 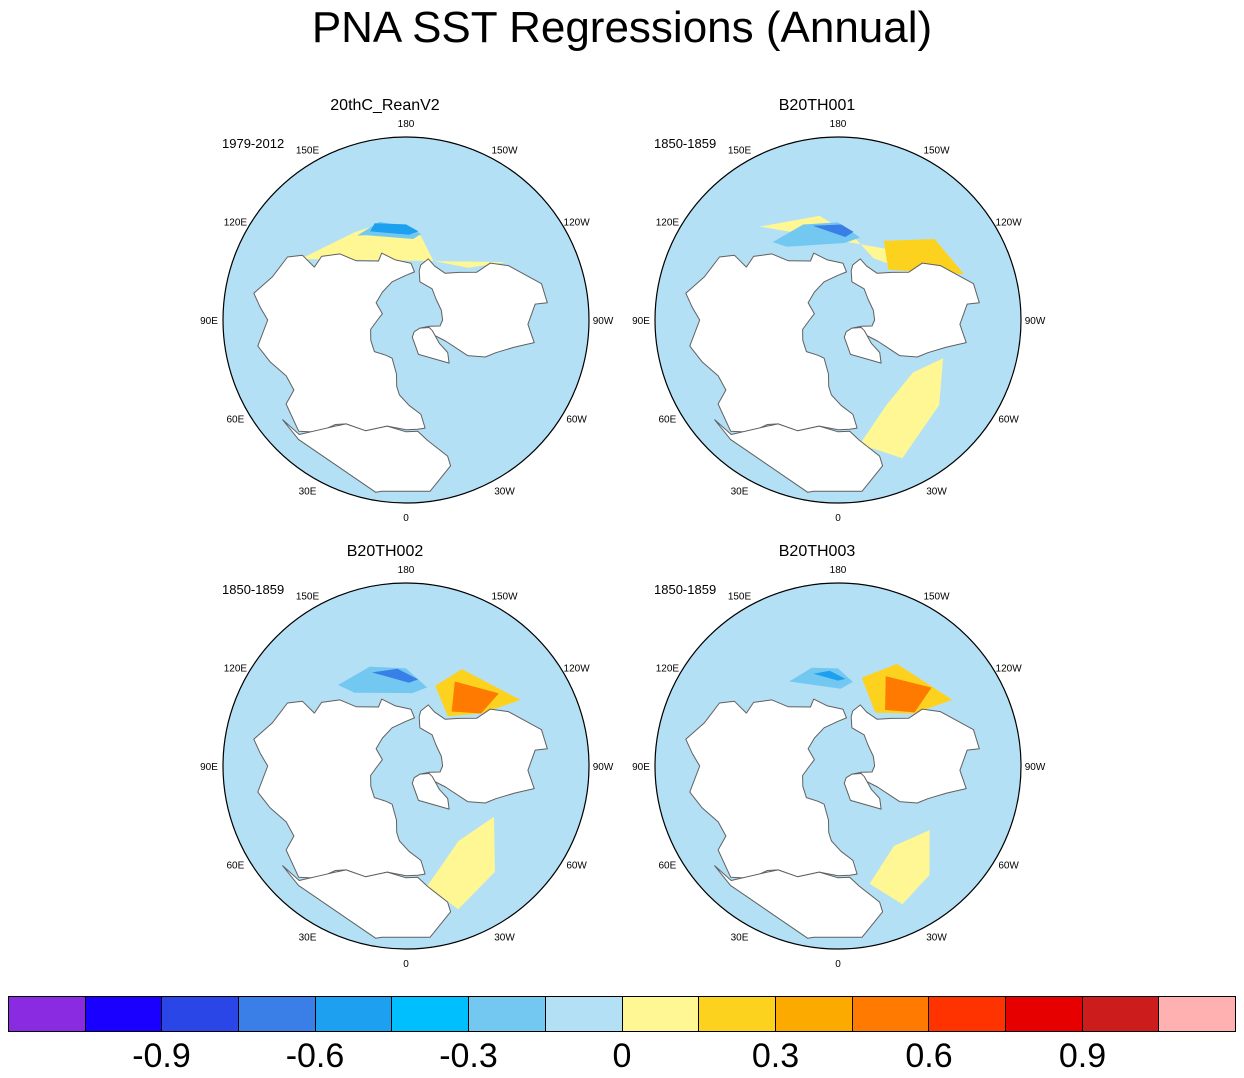 I want to click on panel-title: B20TH002, so click(x=385, y=551).